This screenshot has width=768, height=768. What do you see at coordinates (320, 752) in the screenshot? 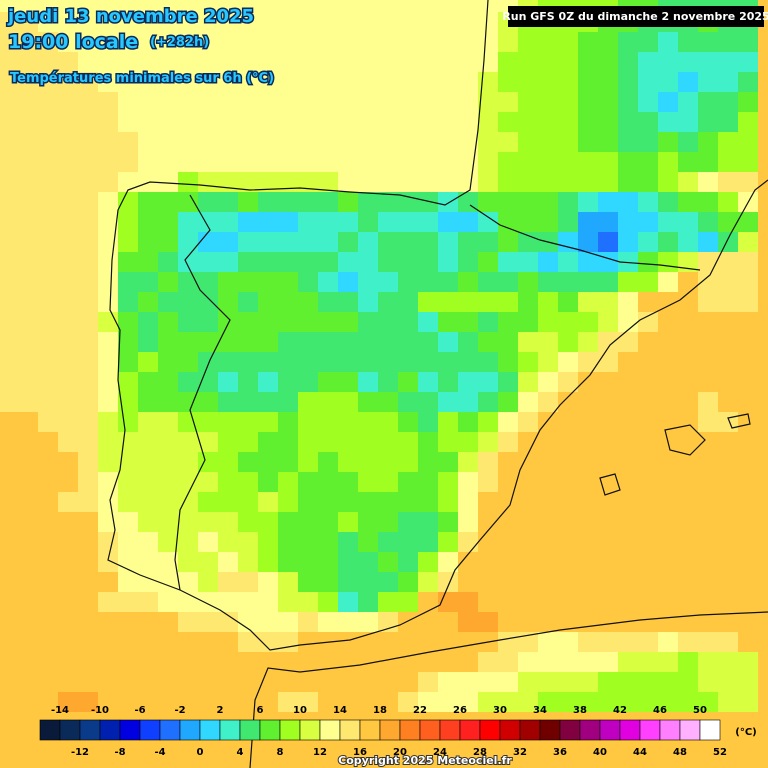
I see `colorbar-label: 12` at bounding box center [320, 752].